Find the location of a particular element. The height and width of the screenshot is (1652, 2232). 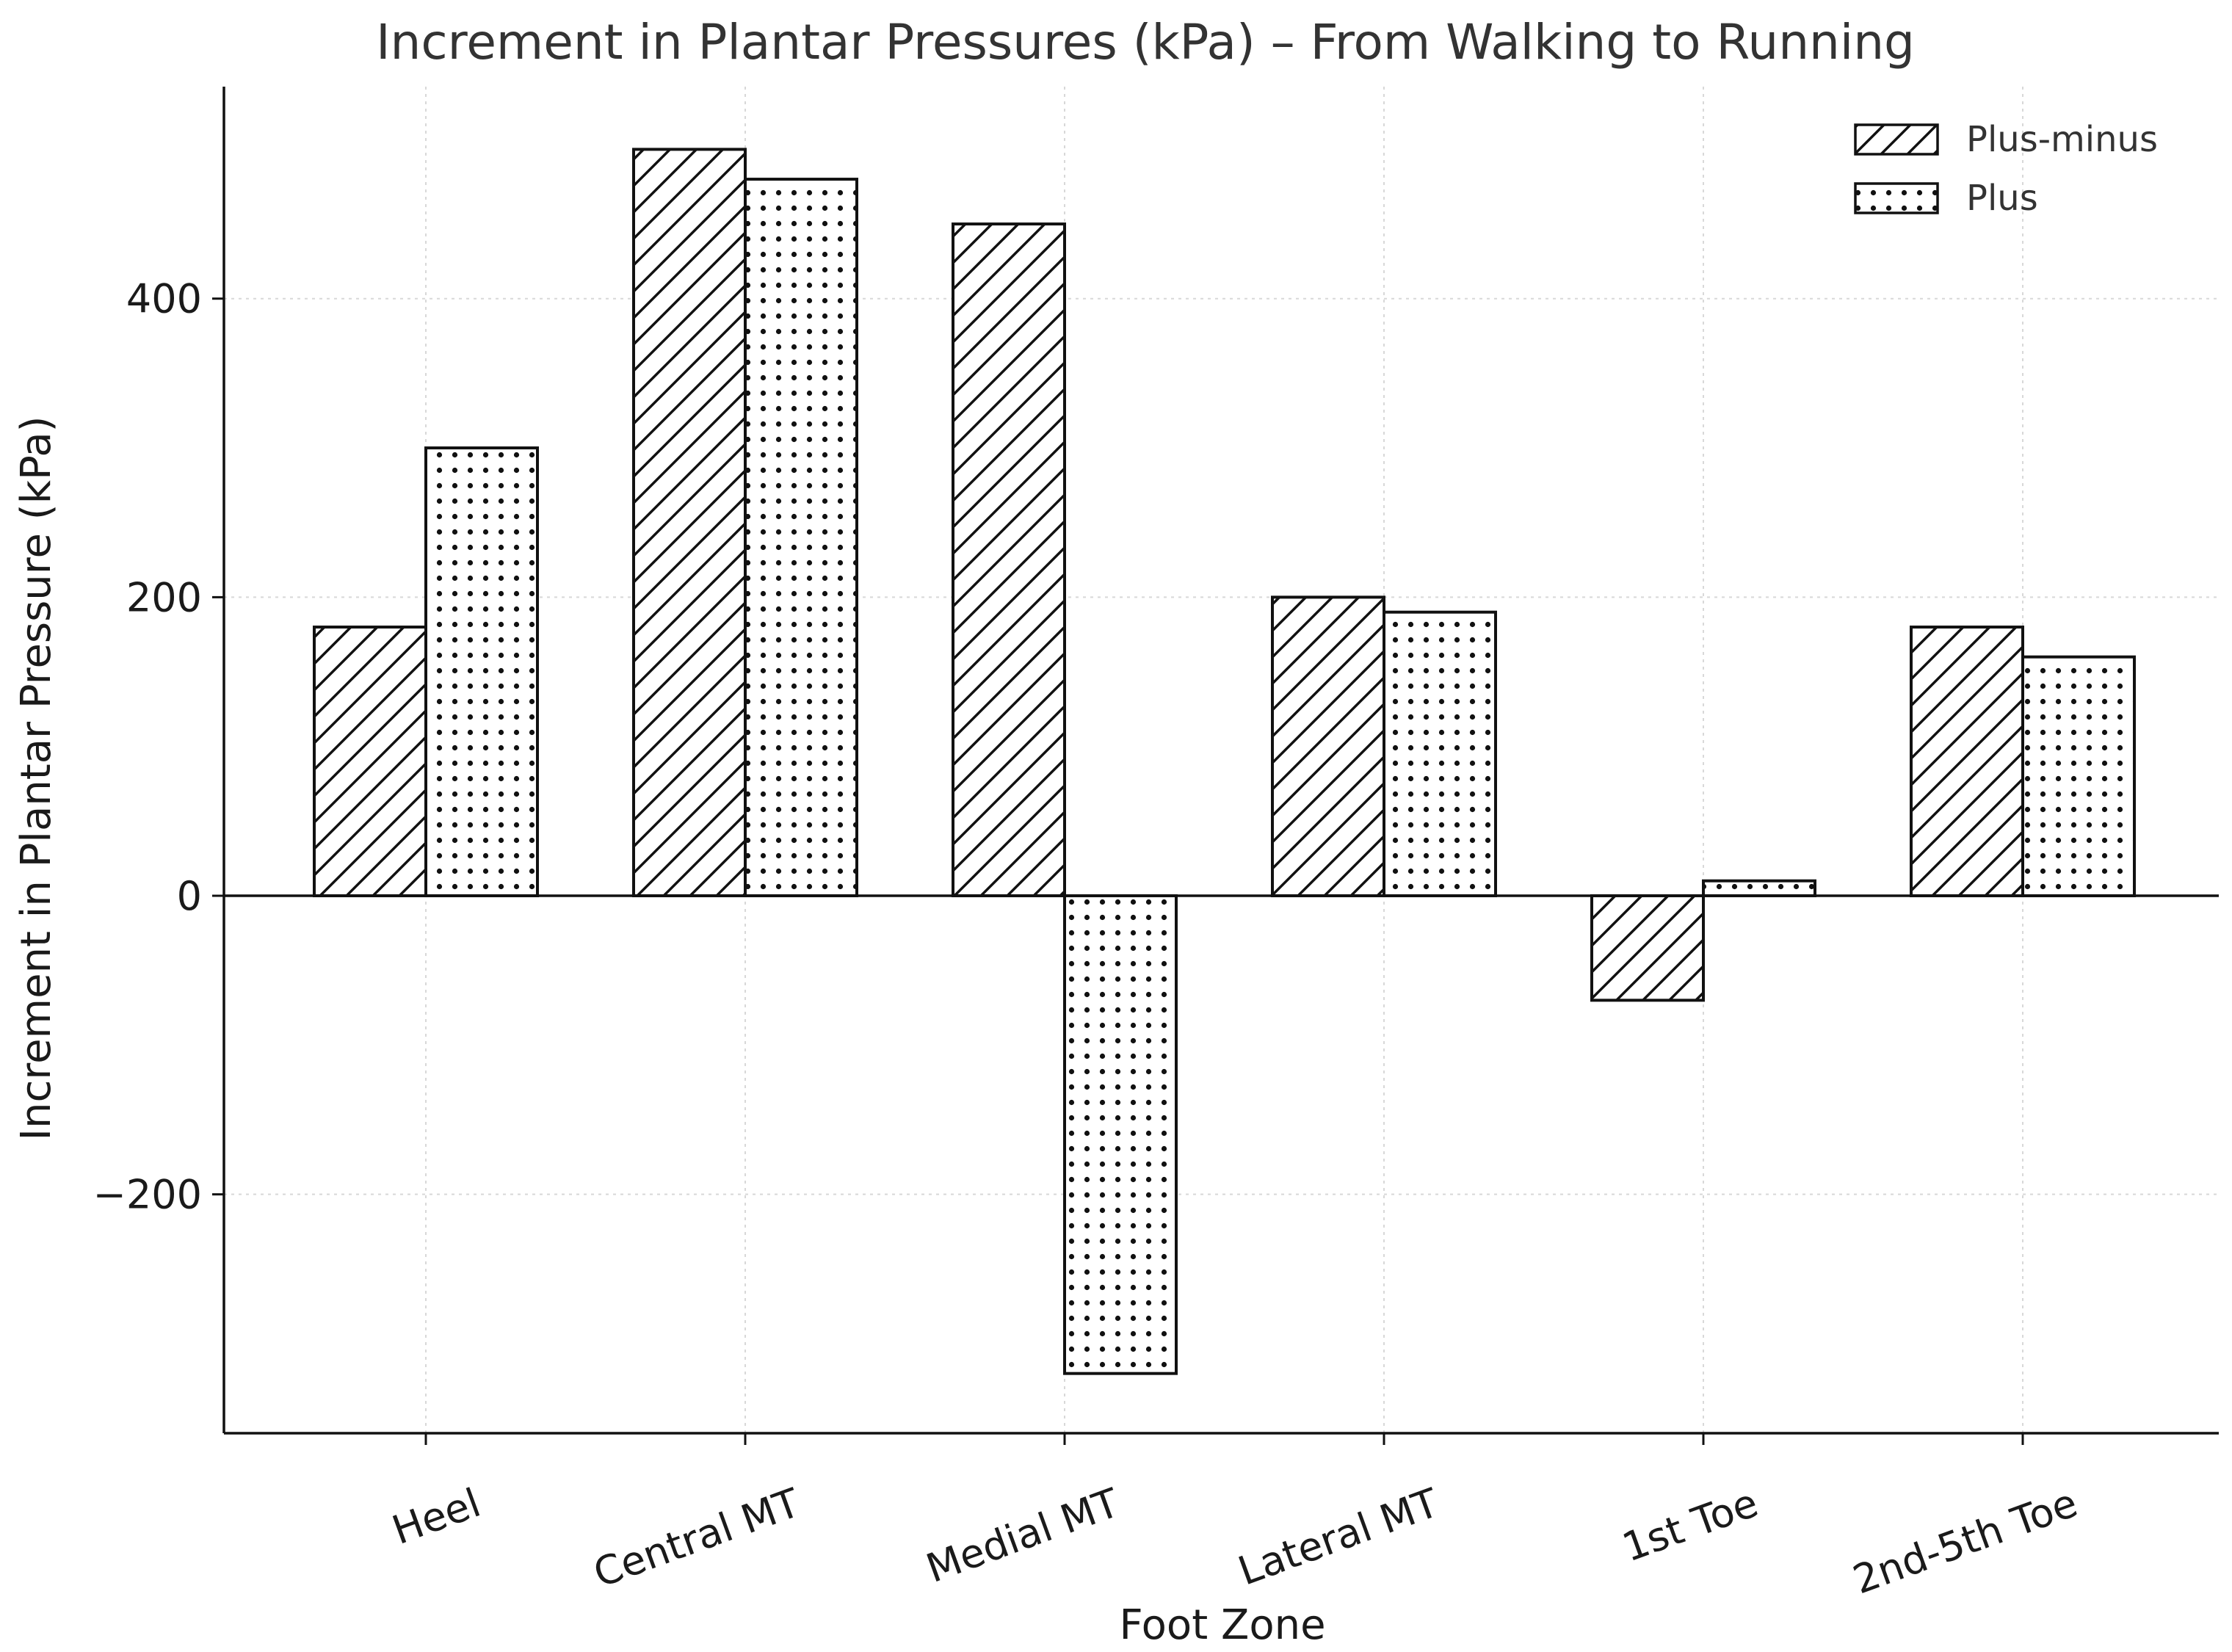

legend-label-plus-minus: Plus-minus is located at coordinates (2062, 139).